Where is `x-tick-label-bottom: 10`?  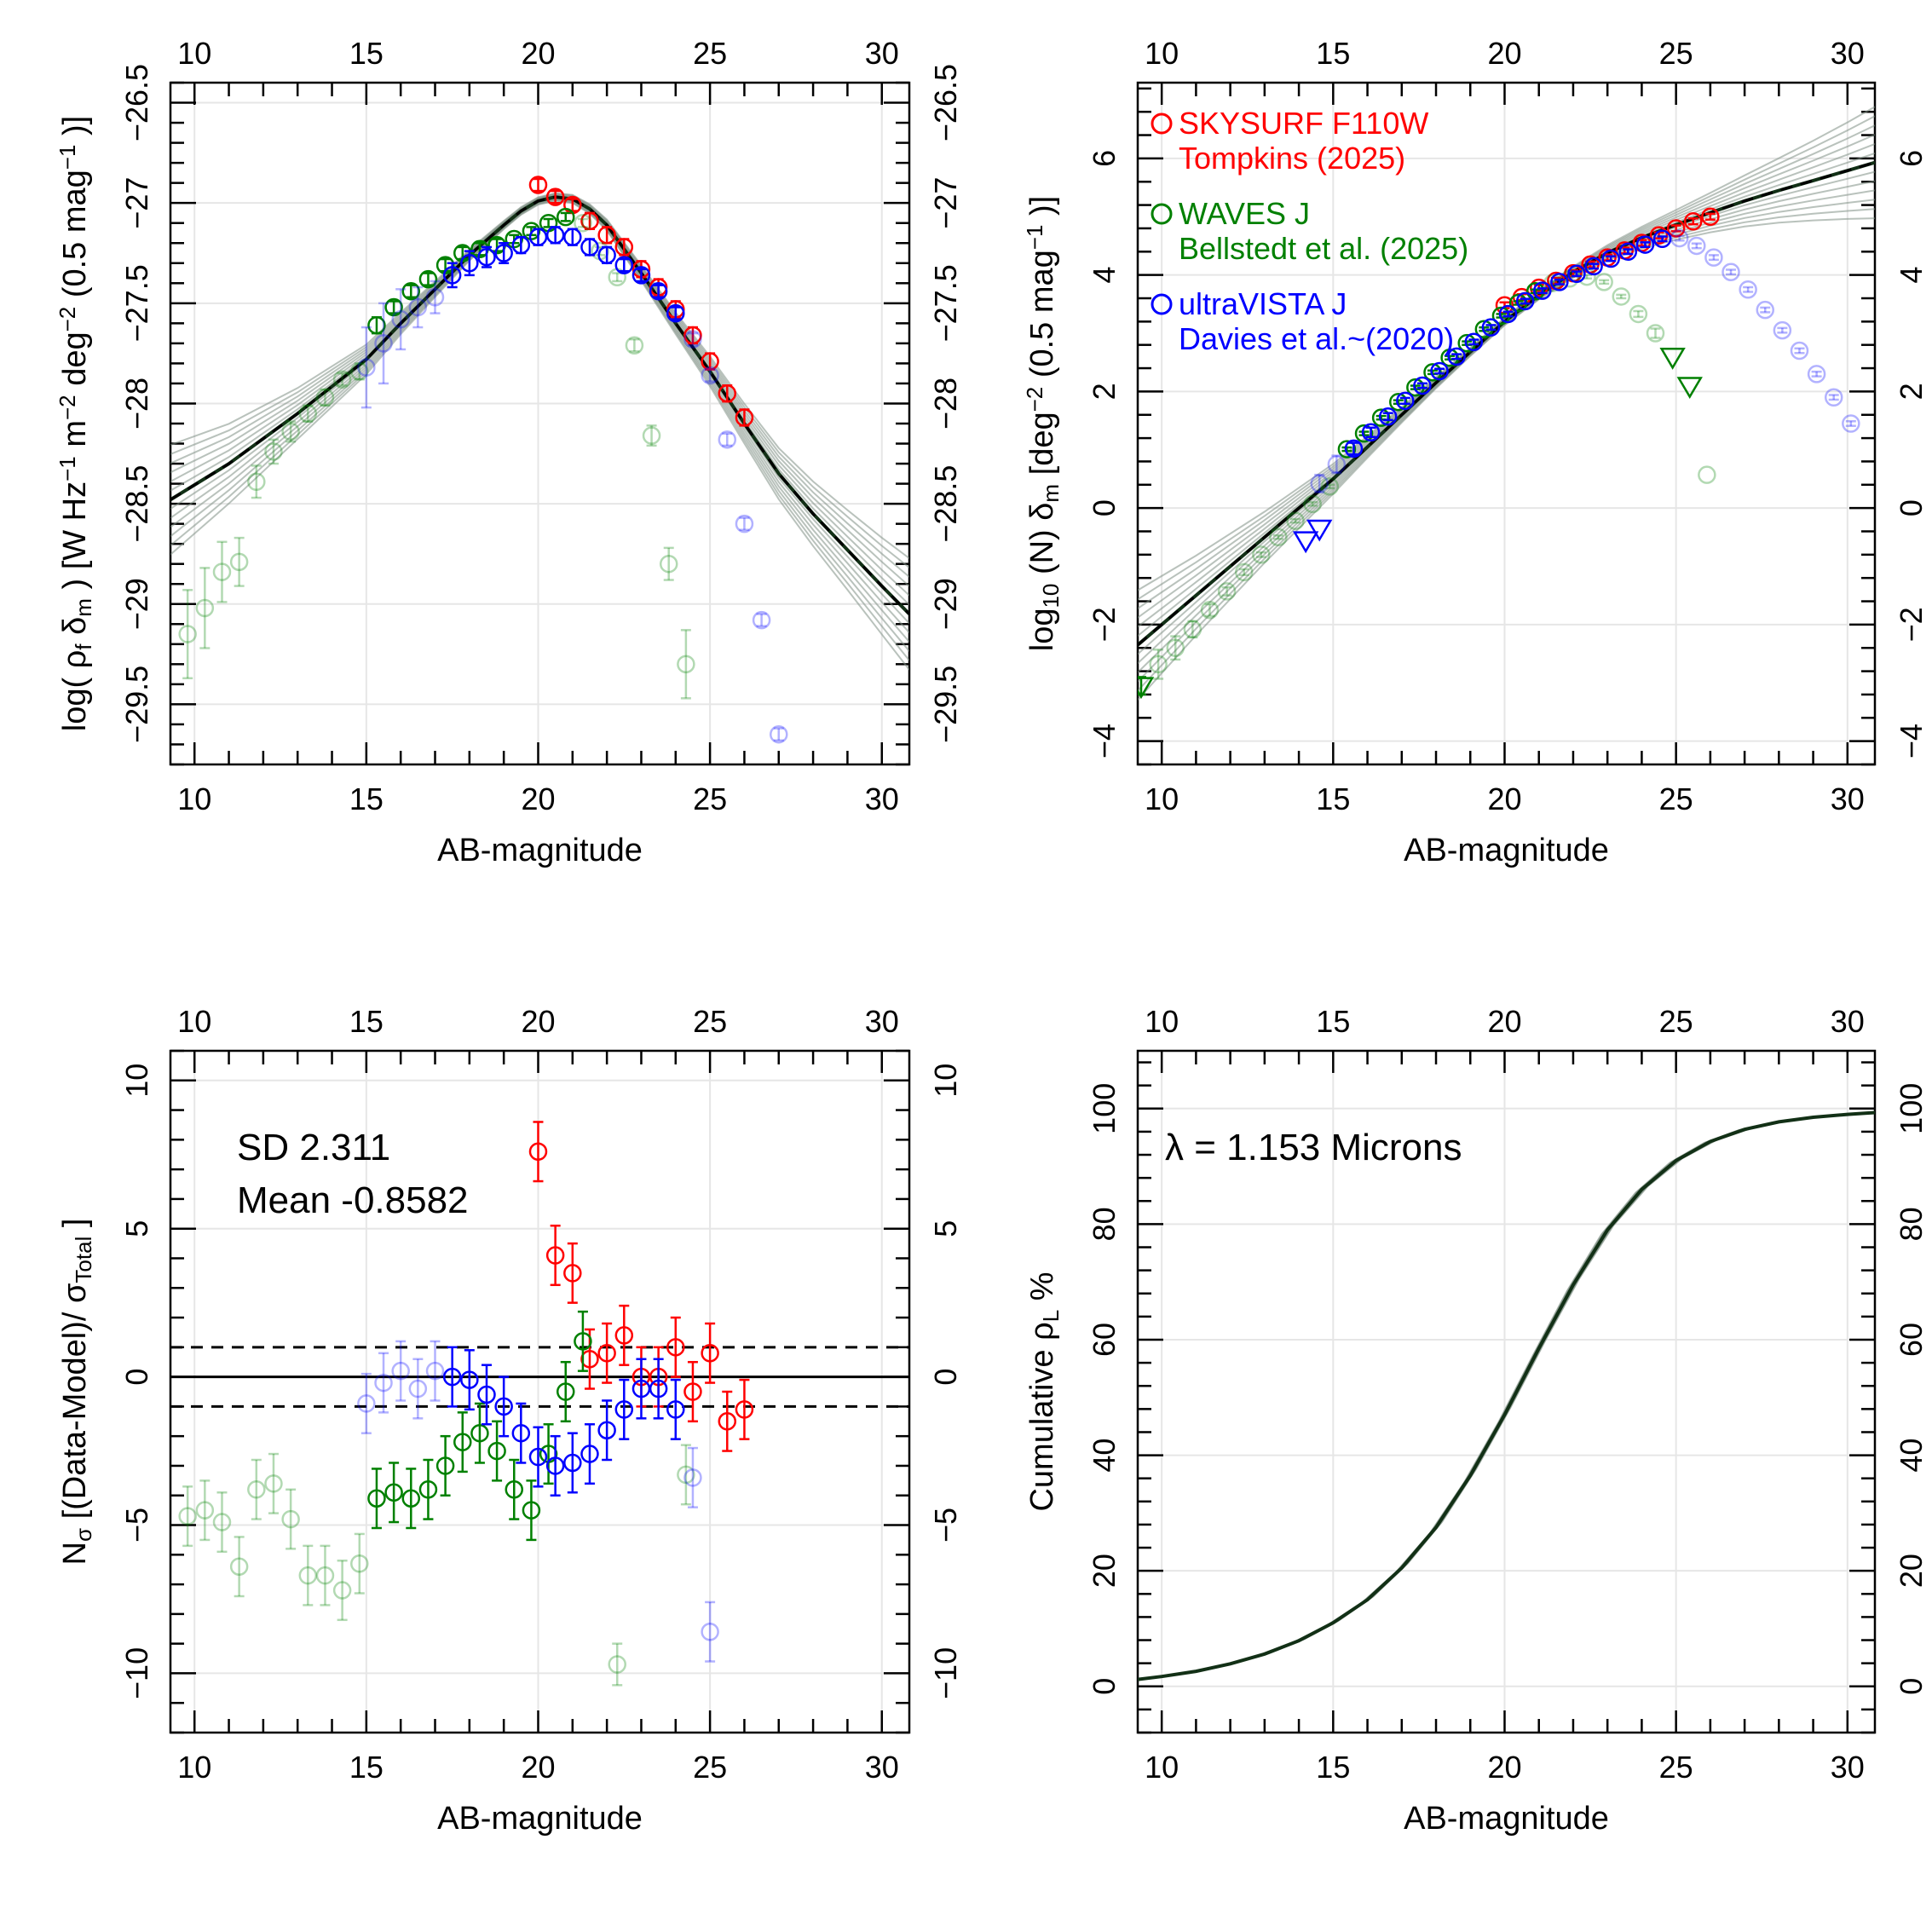 x-tick-label-bottom: 10 is located at coordinates (1162, 1768).